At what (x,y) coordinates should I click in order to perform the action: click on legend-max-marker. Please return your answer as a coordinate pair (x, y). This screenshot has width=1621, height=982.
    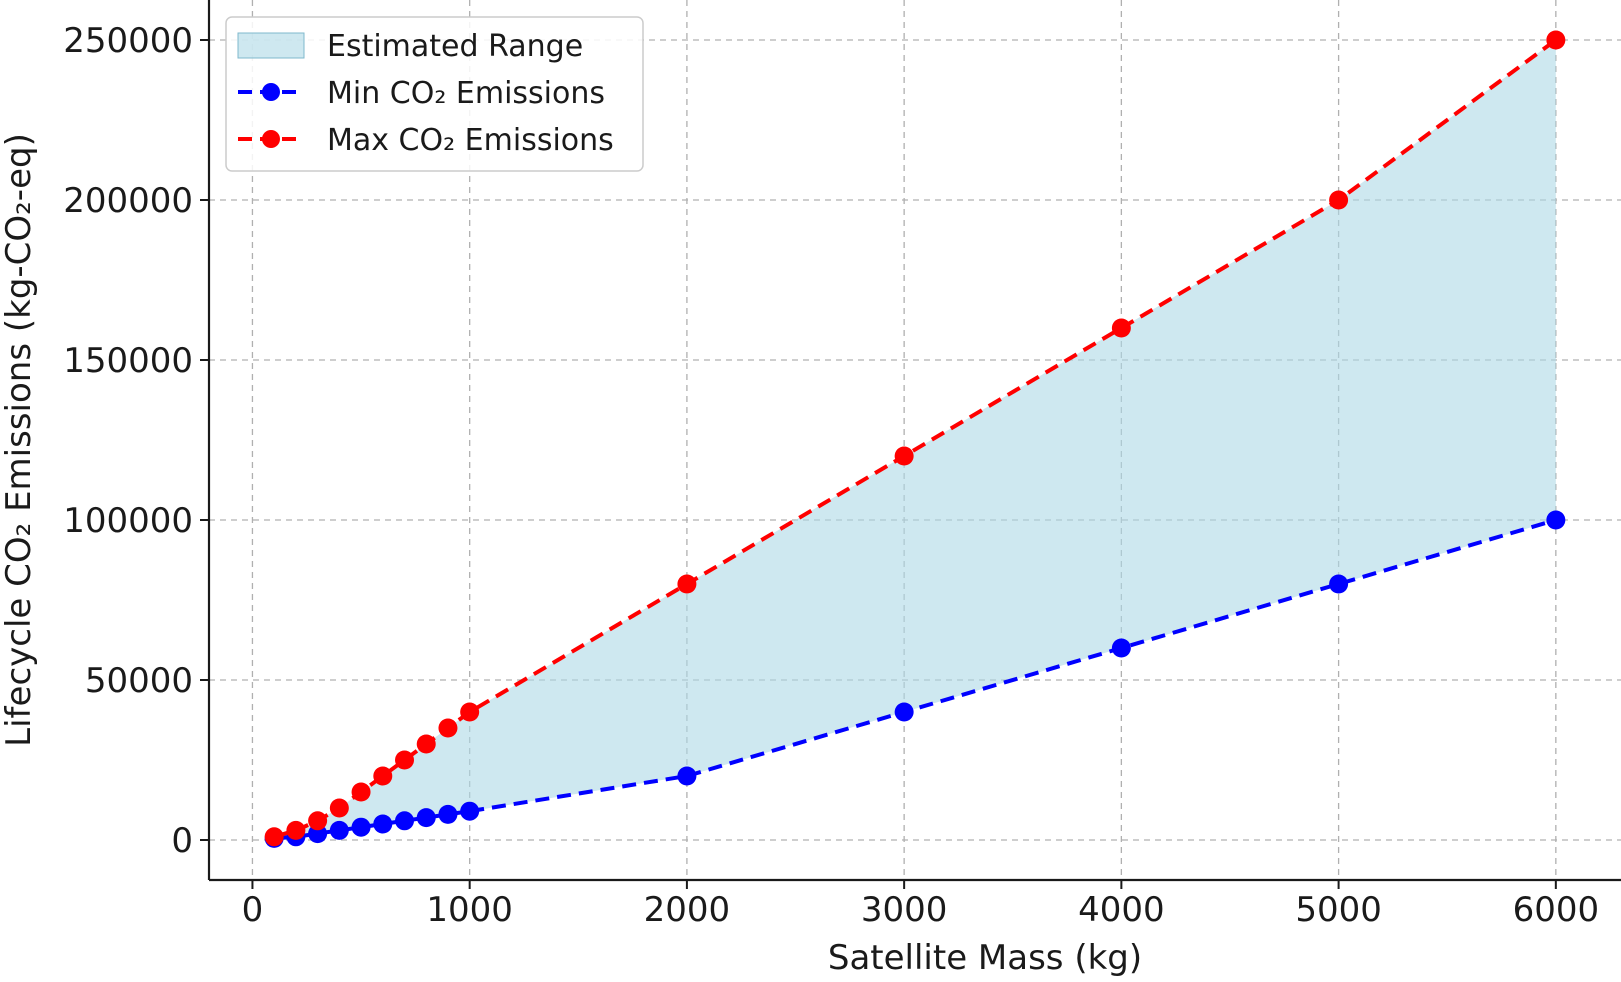
    Looking at the image, I should click on (271, 139).